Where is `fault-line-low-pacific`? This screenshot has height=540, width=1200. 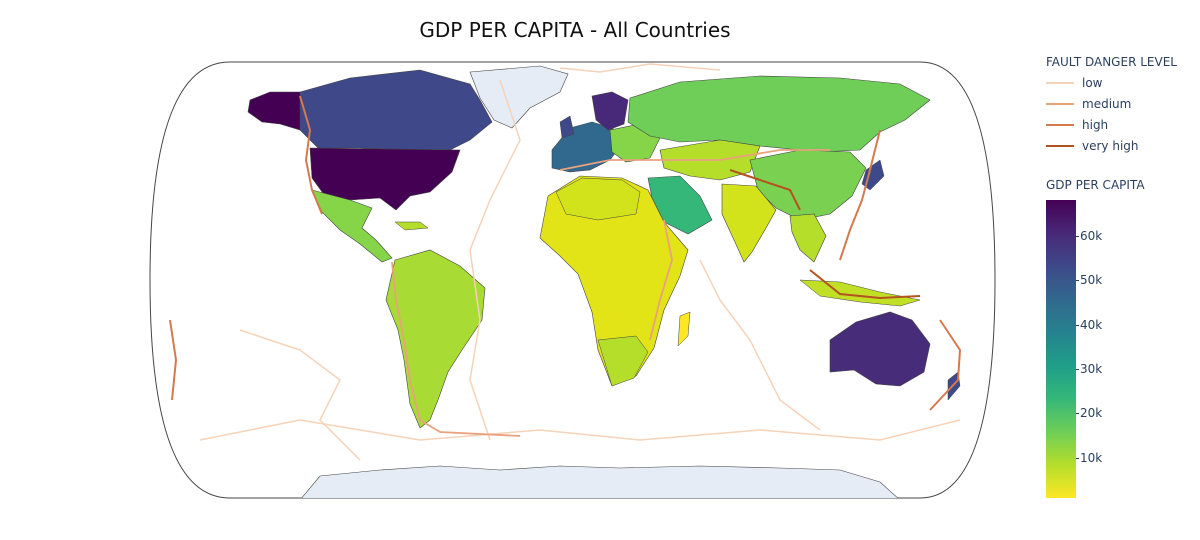
fault-line-low-pacific is located at coordinates (300, 395).